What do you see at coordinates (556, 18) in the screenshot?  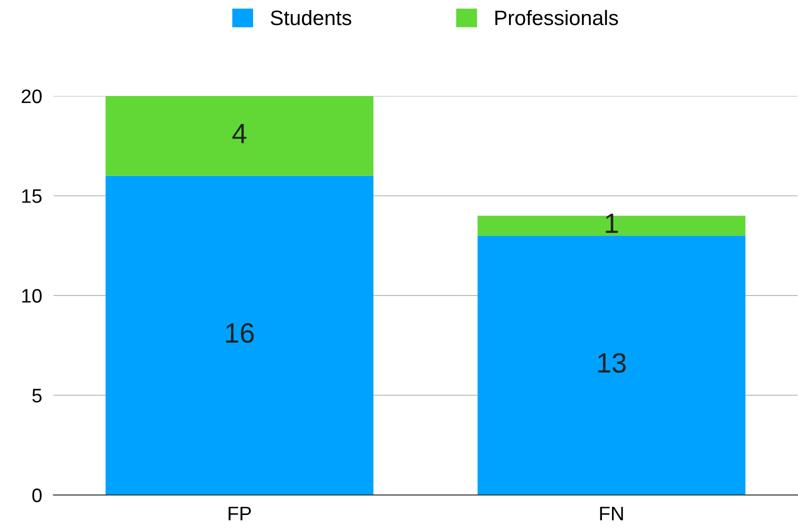 I see `legend-label: Professionals` at bounding box center [556, 18].